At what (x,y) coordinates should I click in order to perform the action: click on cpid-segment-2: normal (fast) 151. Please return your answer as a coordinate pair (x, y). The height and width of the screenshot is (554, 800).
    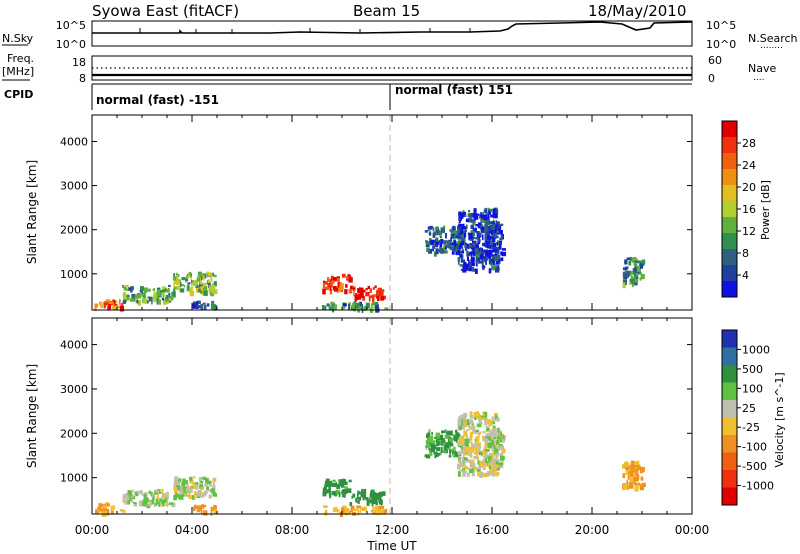
    Looking at the image, I should click on (454, 90).